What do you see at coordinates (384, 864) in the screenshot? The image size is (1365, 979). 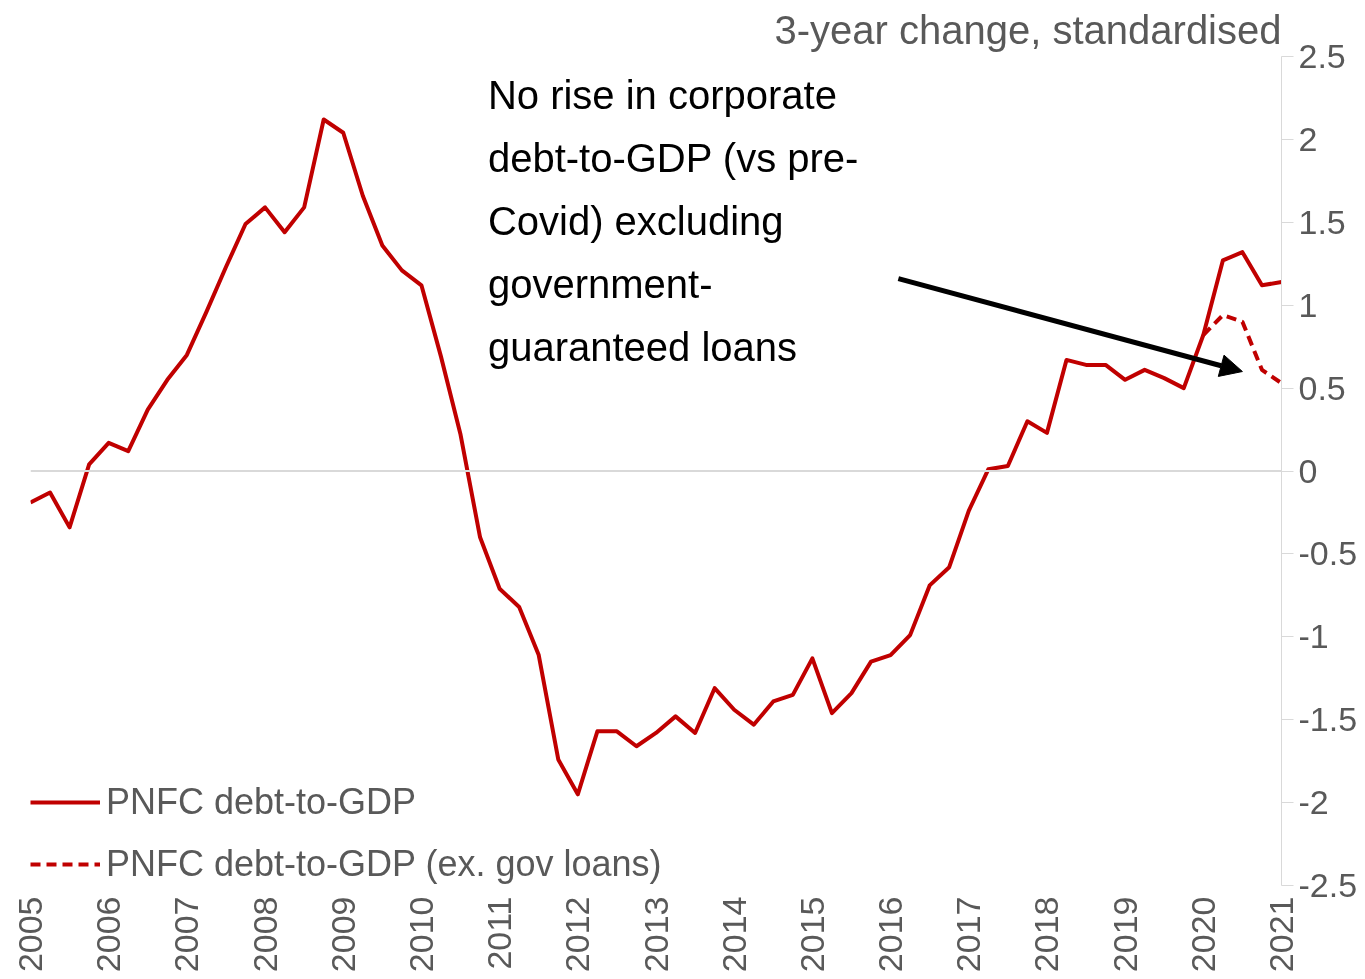 I see `legend-label: PNFC debt-to-GDP (ex. gov loans)` at bounding box center [384, 864].